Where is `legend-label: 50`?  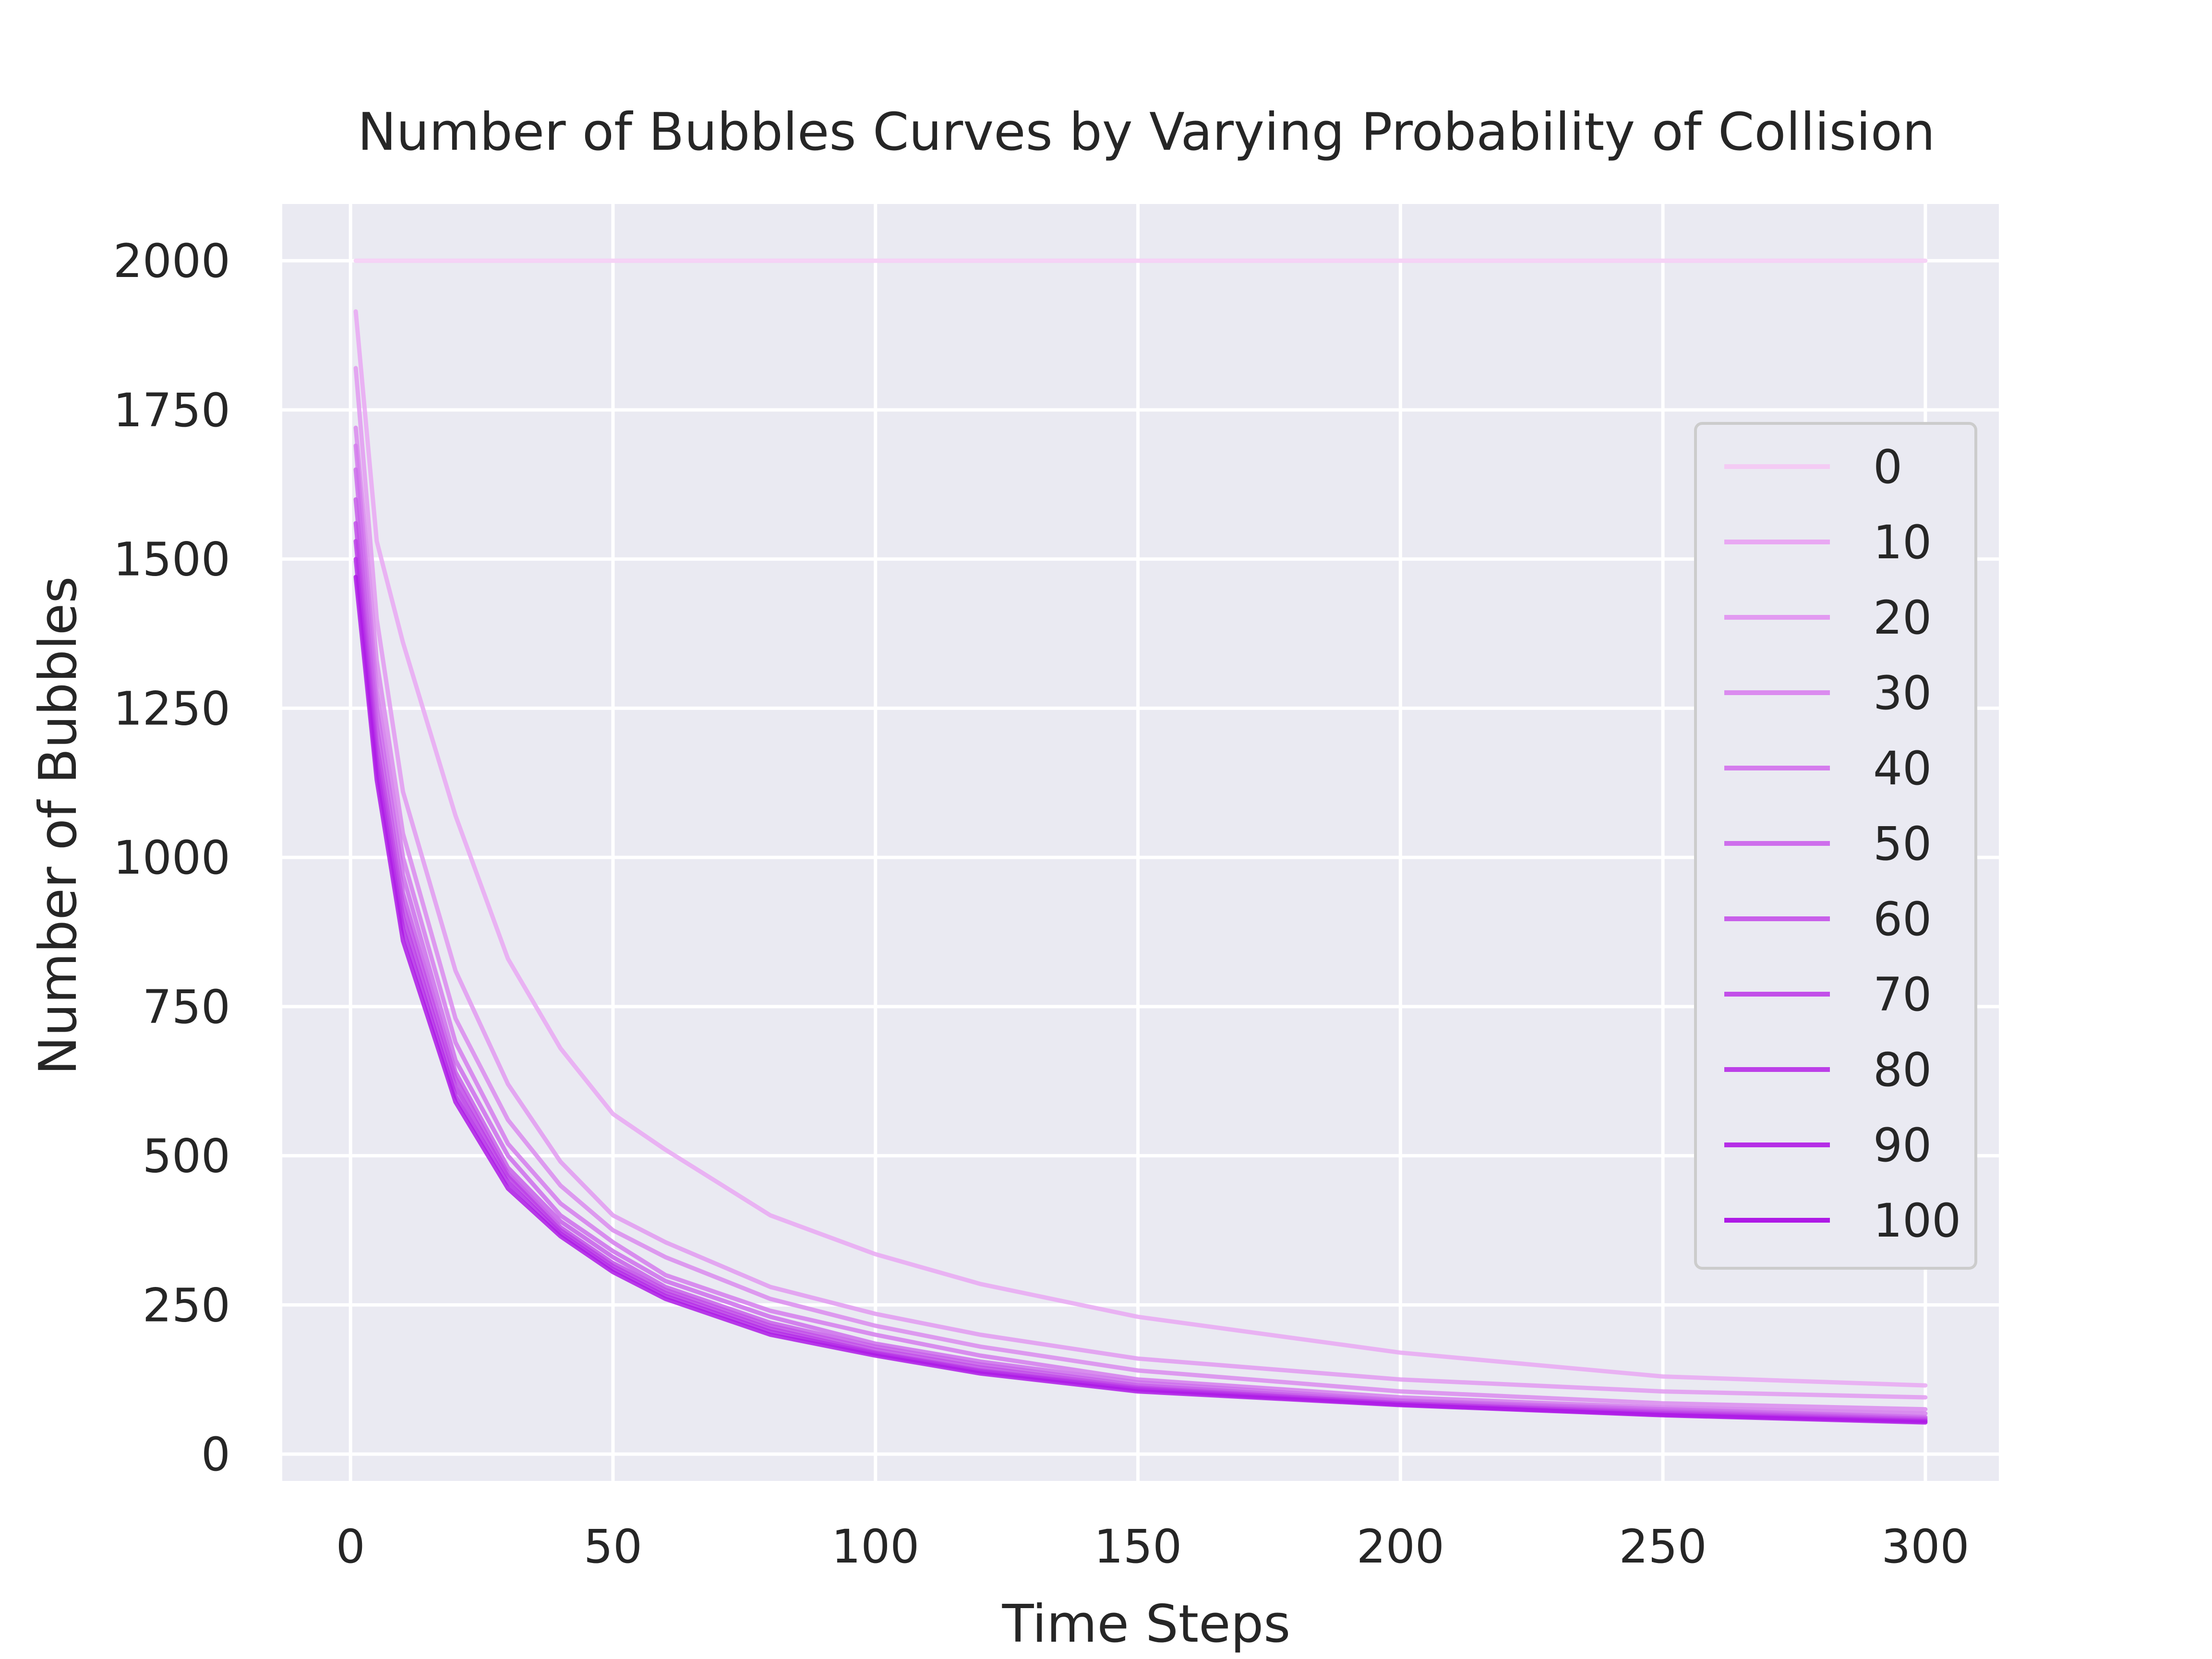
legend-label: 50 is located at coordinates (1903, 844).